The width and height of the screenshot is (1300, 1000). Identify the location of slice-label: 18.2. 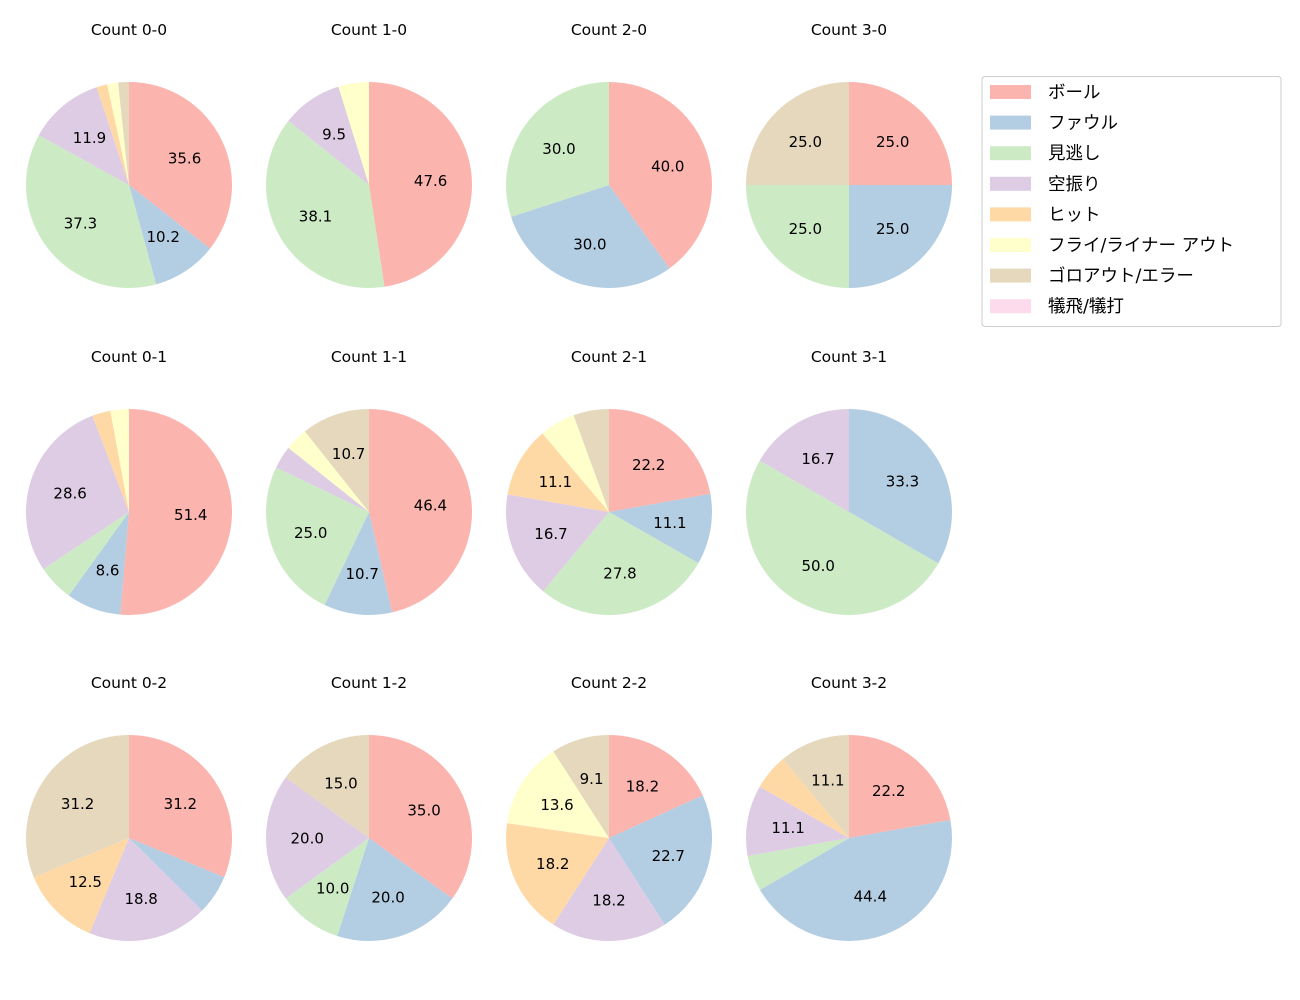
(642, 787).